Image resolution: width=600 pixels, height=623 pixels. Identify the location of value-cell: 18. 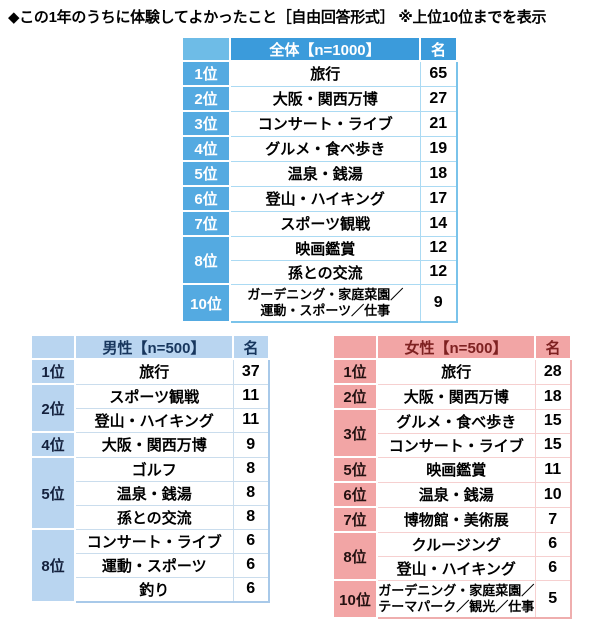
(553, 396).